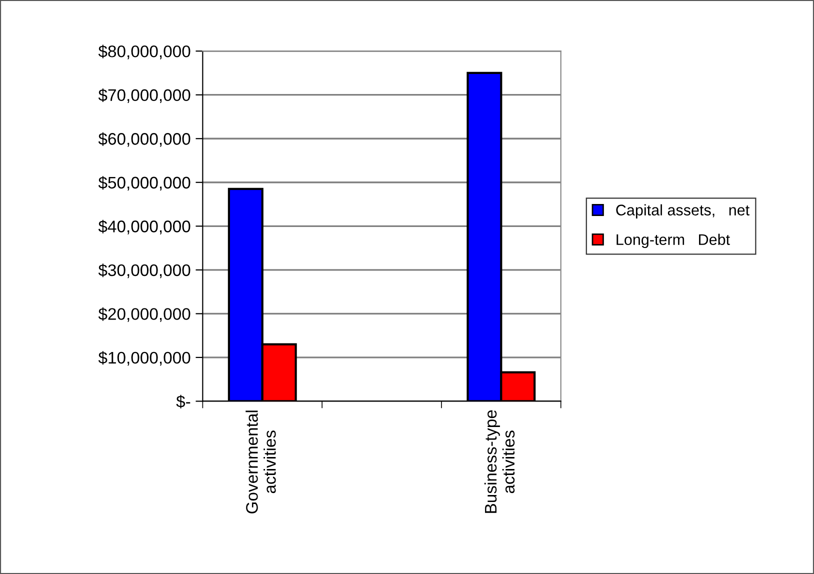 The image size is (814, 574). Describe the element at coordinates (683, 211) in the screenshot. I see `legend-label: Capital assets, net` at that location.